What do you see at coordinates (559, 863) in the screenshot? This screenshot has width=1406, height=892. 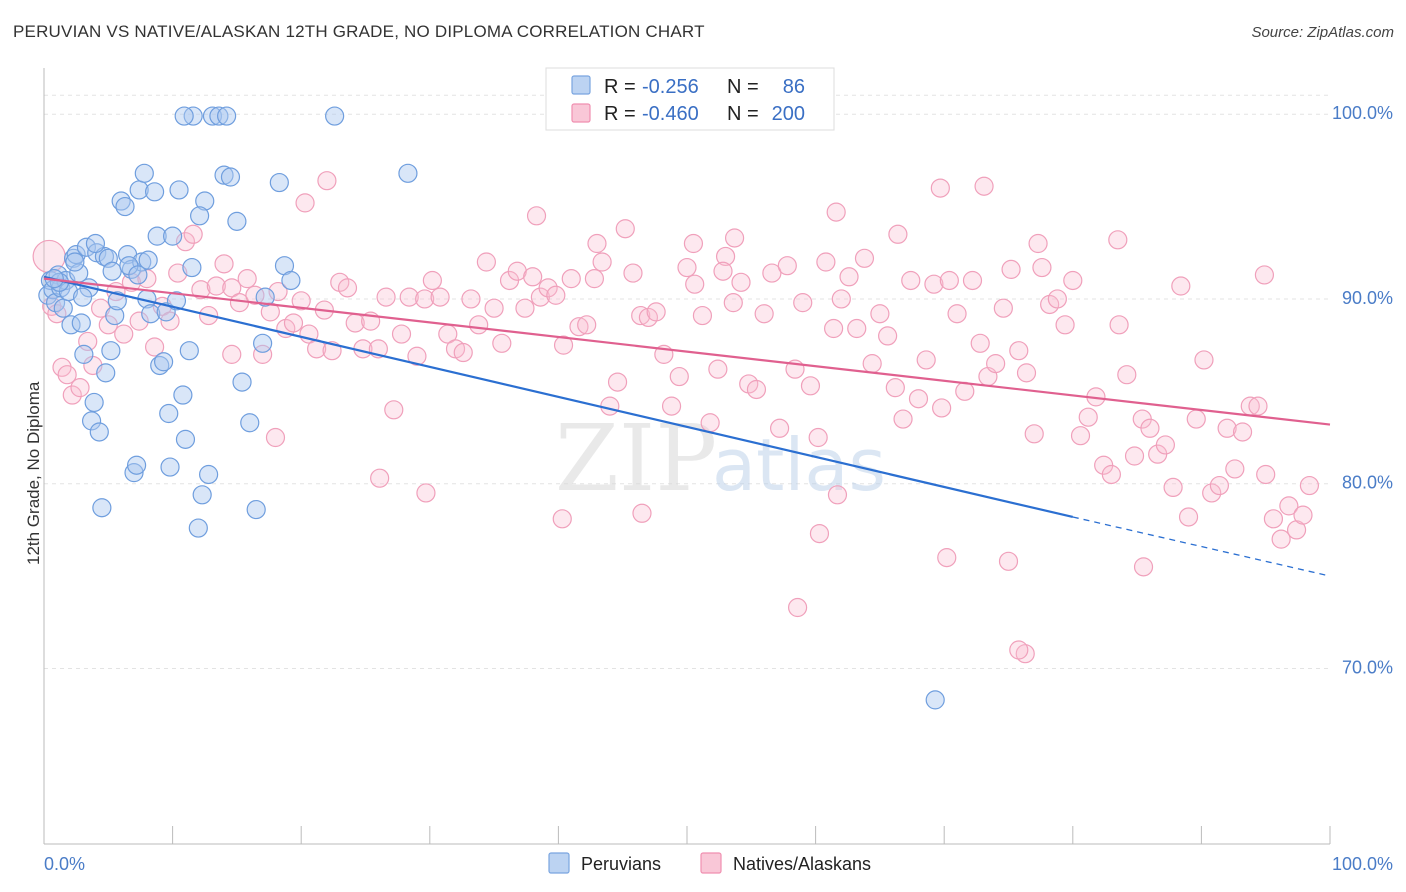 I see `bottom-legend-swatch-peruvians` at bounding box center [559, 863].